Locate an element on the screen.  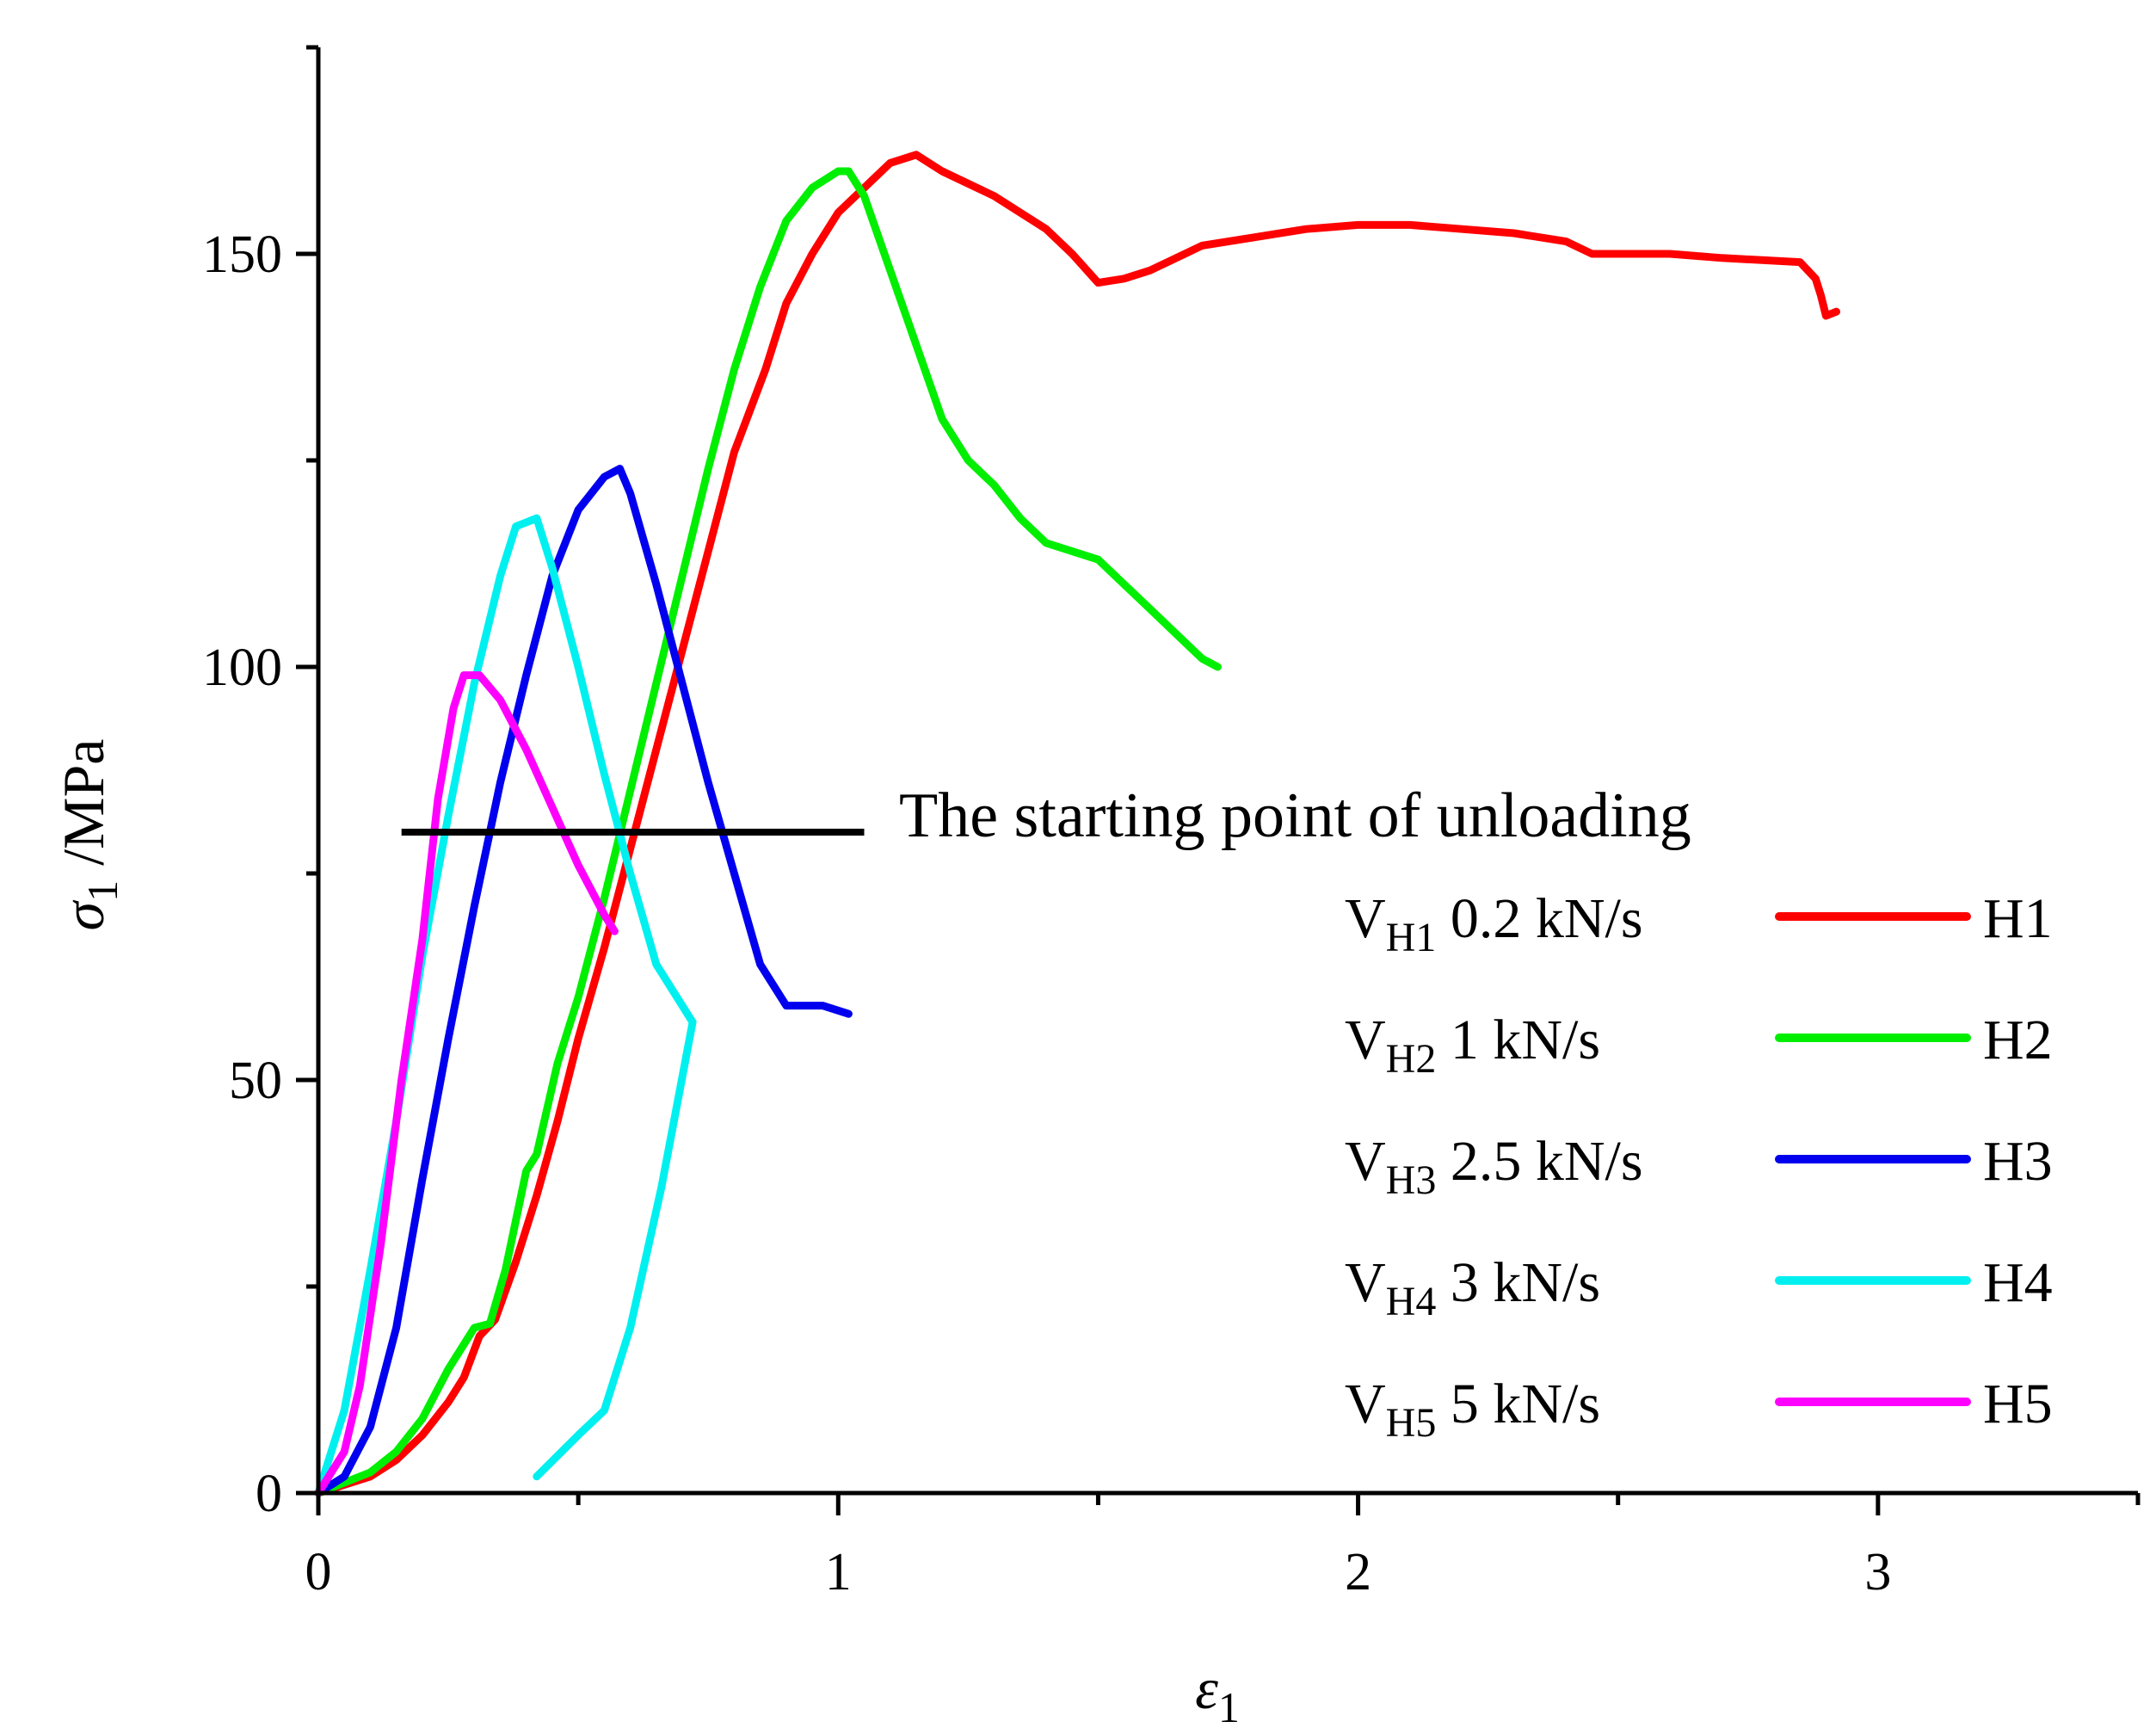
legend-label-h3: VH3 2.5 kN/s is located at coordinates (1494, 1166).